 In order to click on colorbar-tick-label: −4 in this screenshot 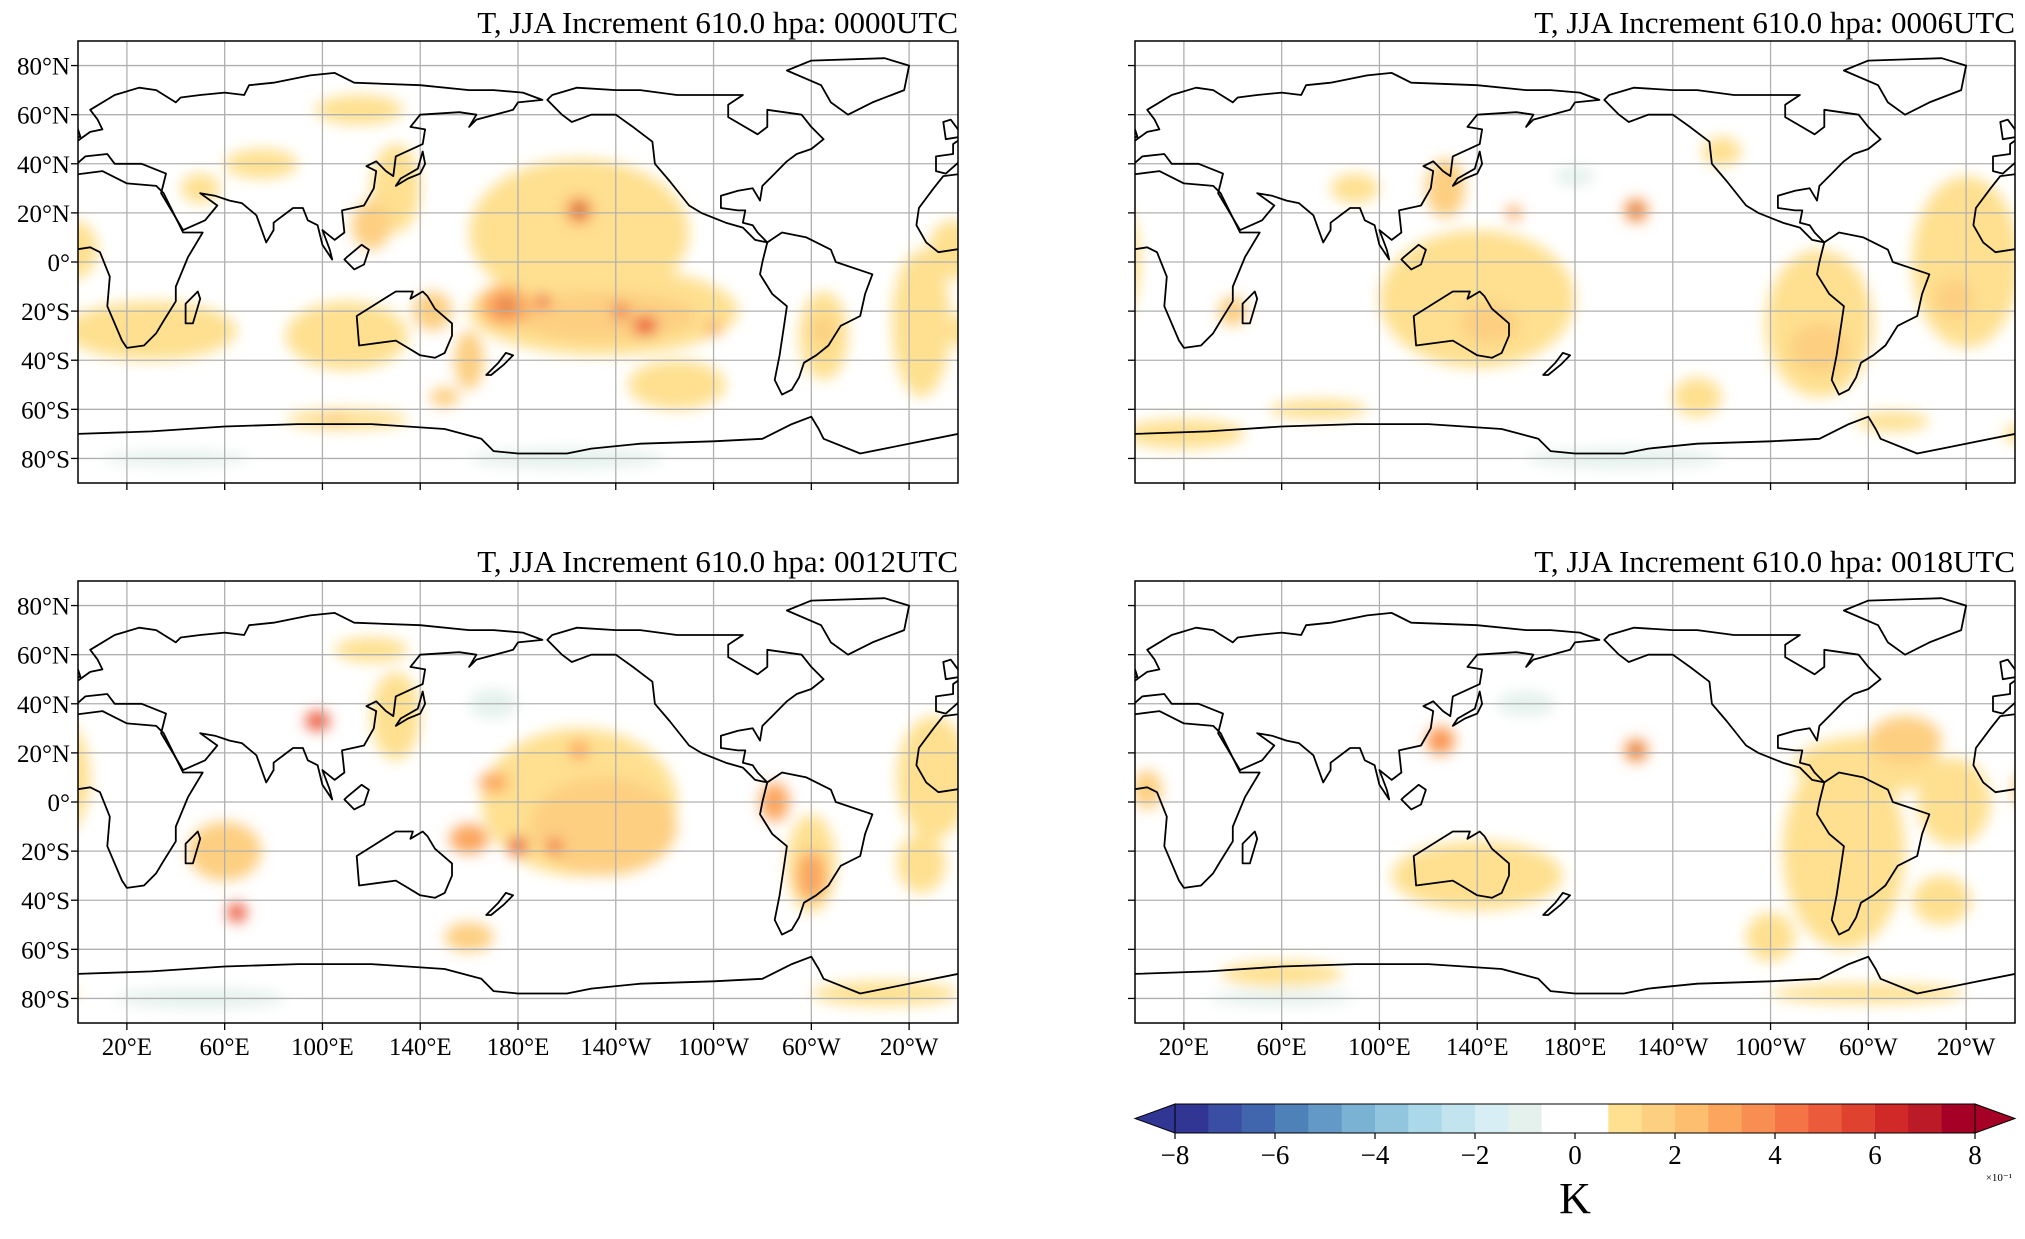, I will do `click(1375, 1155)`.